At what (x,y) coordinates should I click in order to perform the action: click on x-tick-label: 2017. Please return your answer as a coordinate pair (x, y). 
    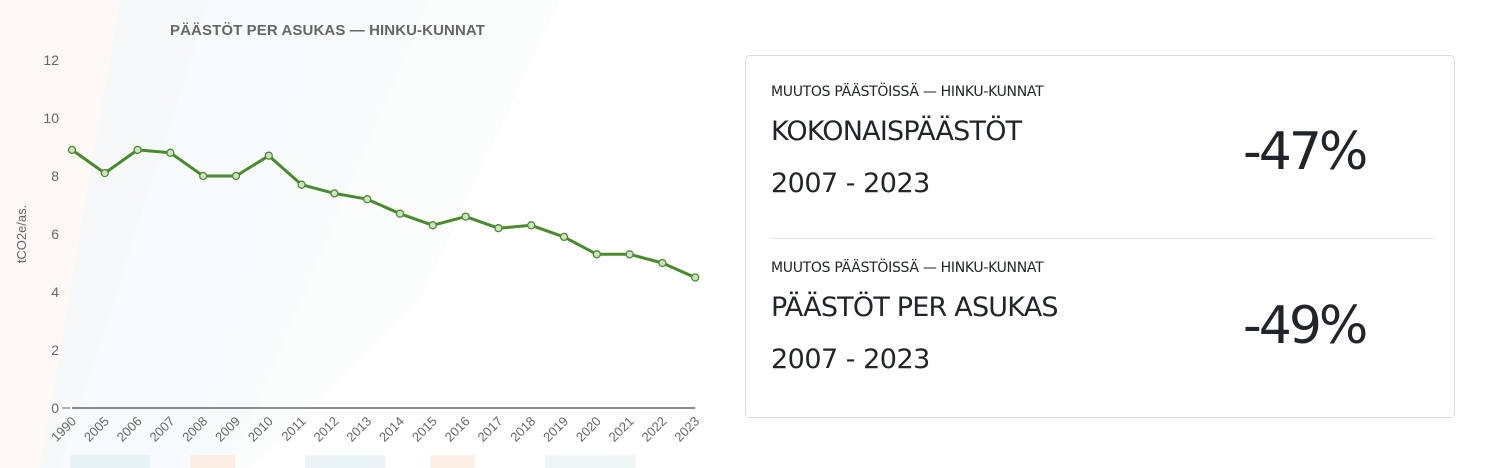
    Looking at the image, I should click on (489, 429).